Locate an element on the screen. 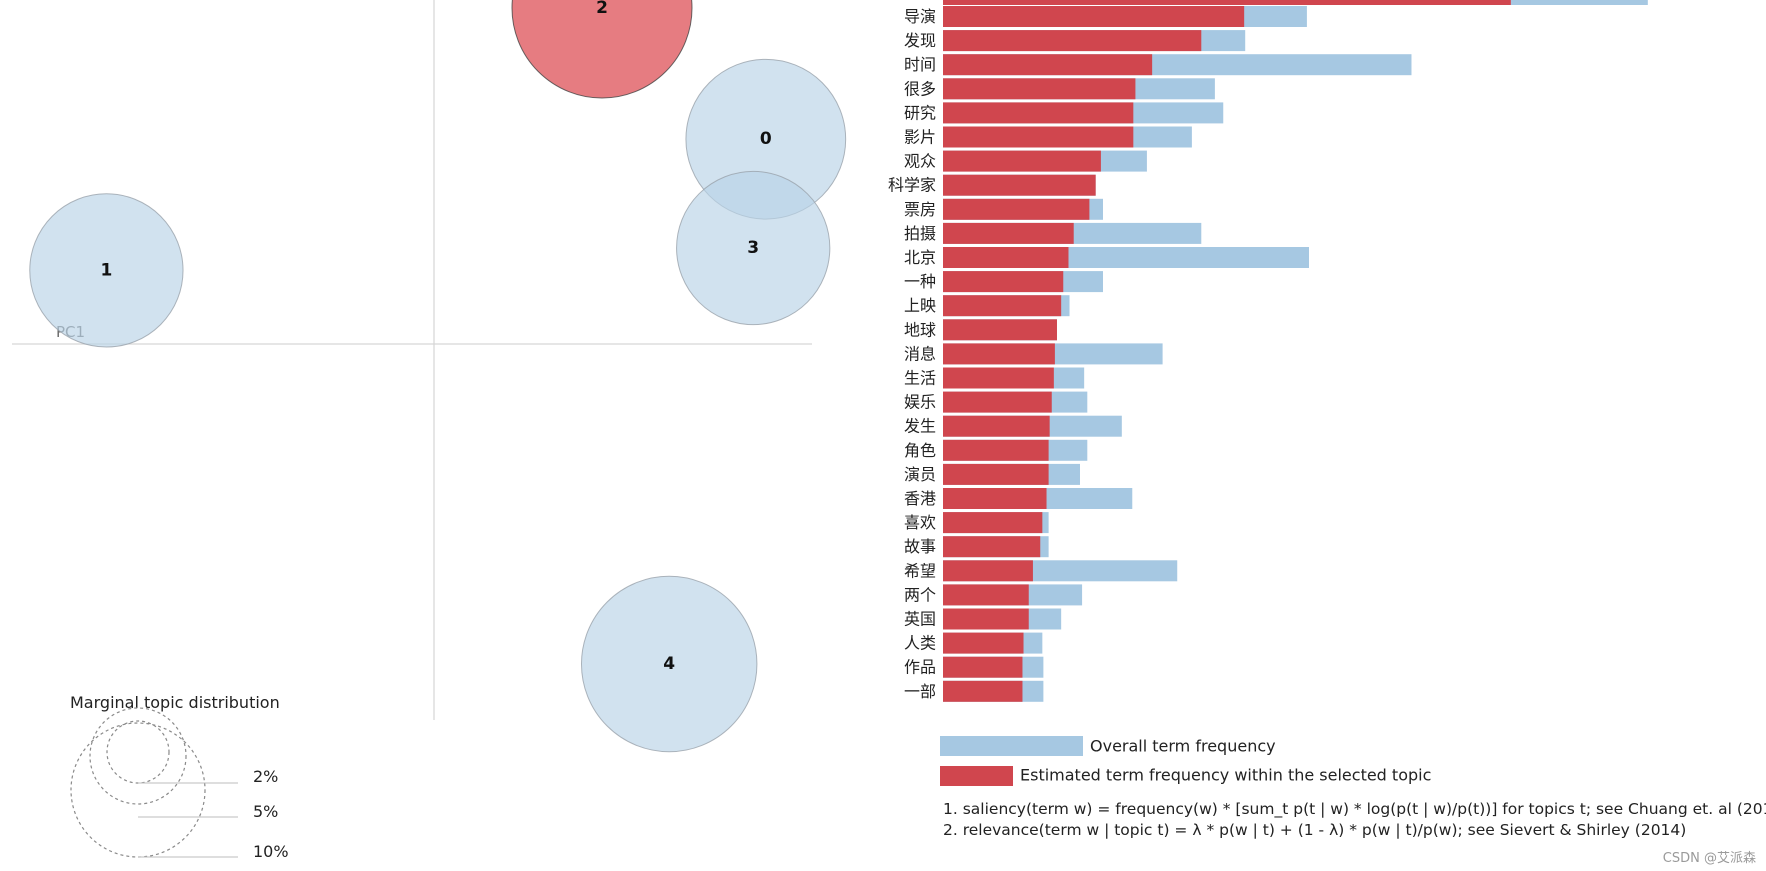 Image resolution: width=1766 pixels, height=871 pixels. term-label-影片: 影片 is located at coordinates (920, 137).